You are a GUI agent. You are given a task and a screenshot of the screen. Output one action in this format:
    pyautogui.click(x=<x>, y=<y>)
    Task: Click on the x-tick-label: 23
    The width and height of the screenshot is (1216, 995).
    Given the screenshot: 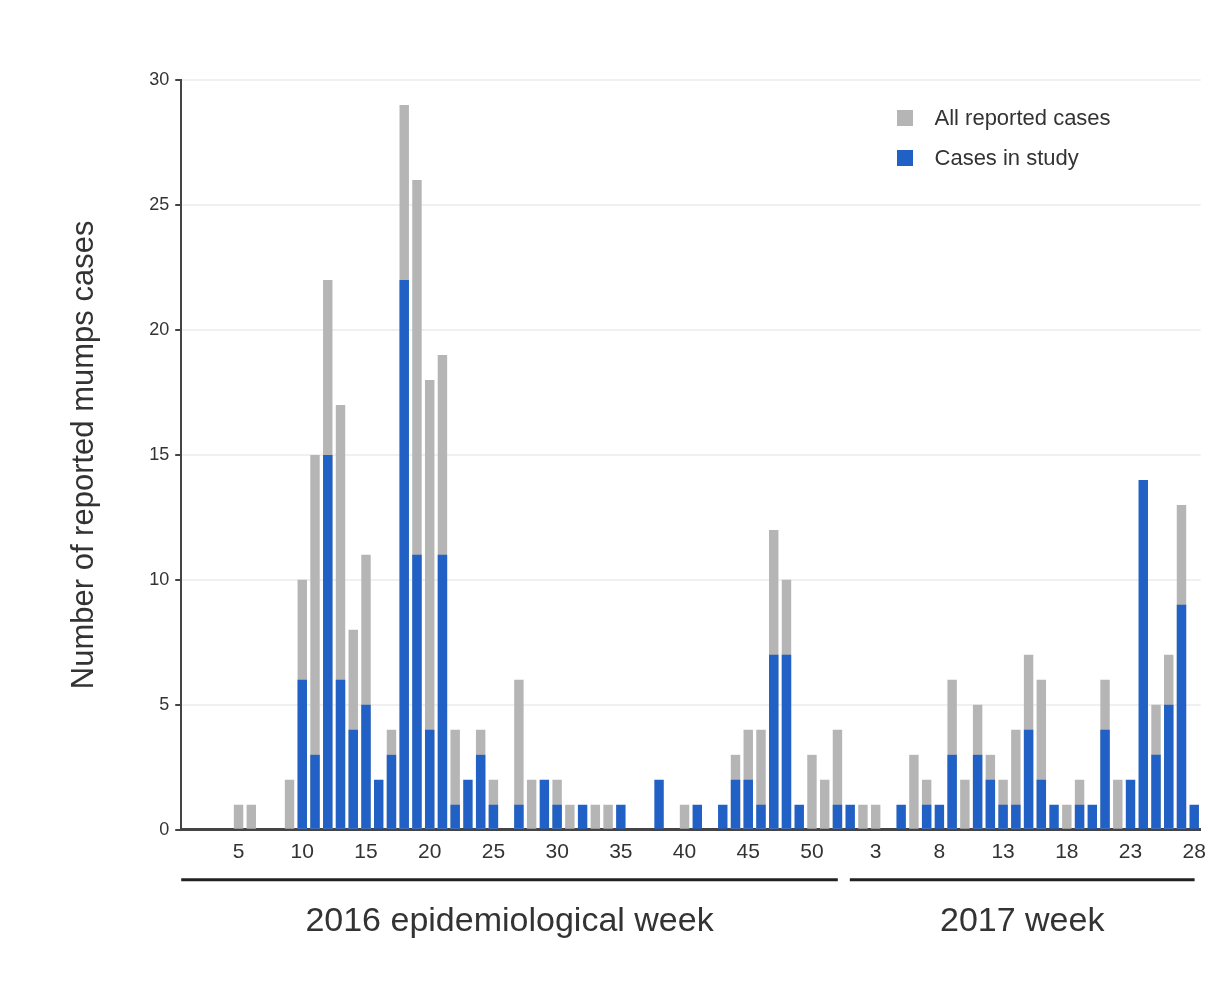 What is the action you would take?
    pyautogui.click(x=1130, y=851)
    